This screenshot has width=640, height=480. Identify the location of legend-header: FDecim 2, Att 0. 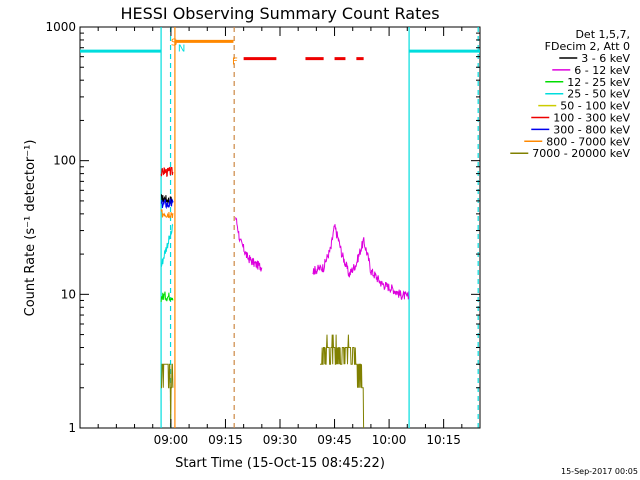
(587, 46).